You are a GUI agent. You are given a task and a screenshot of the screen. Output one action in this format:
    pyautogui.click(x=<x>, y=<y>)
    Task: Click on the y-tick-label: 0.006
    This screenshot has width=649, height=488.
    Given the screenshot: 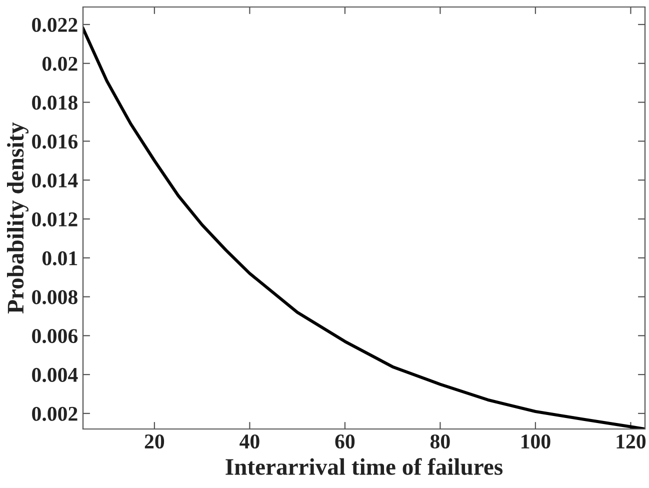 What is the action you would take?
    pyautogui.click(x=55, y=336)
    